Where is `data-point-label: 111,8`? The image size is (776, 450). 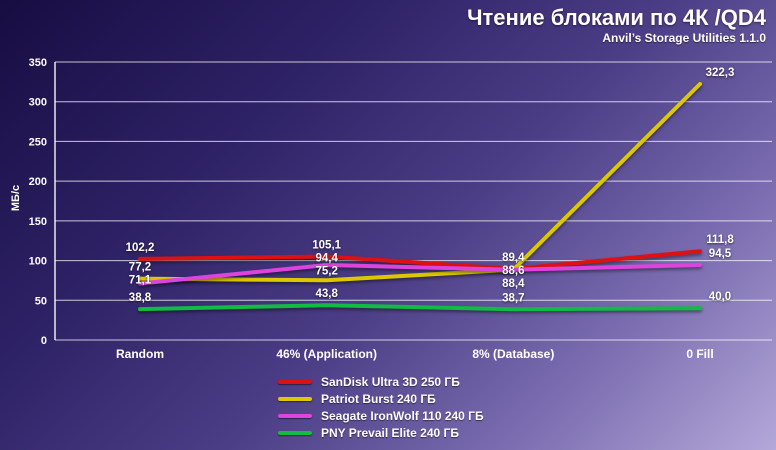 data-point-label: 111,8 is located at coordinates (720, 240).